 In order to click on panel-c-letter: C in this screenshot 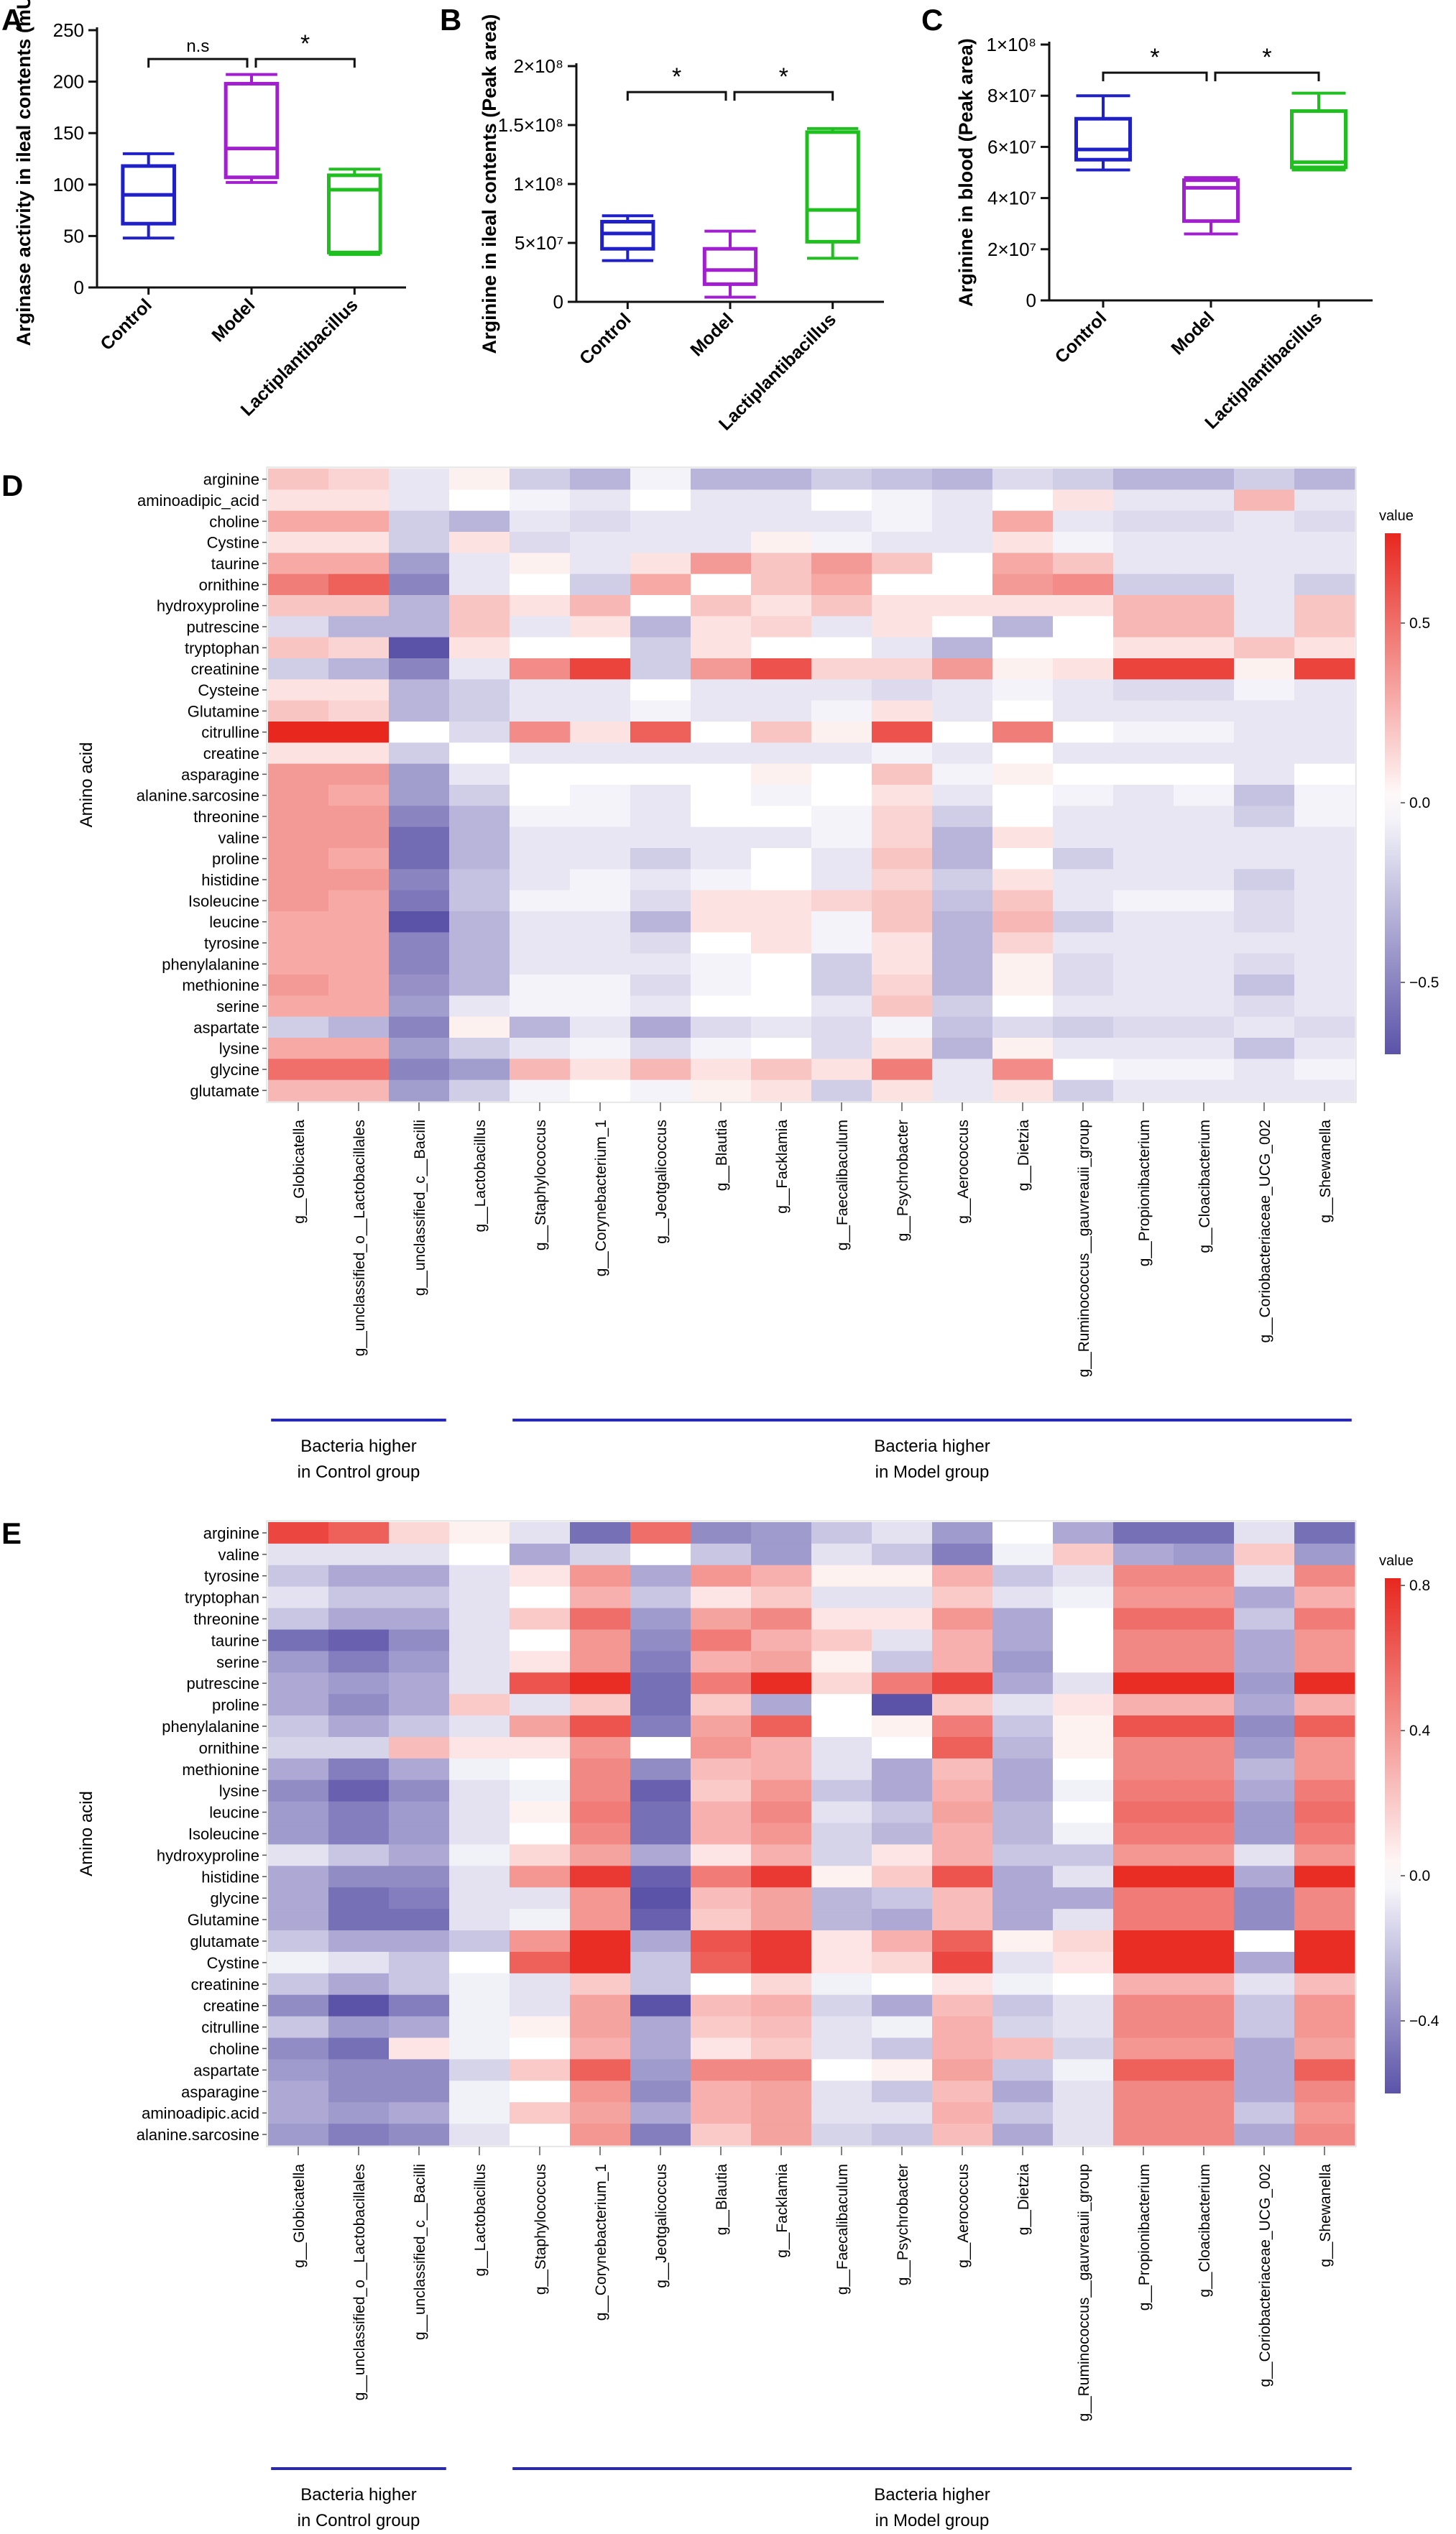, I will do `click(932, 20)`.